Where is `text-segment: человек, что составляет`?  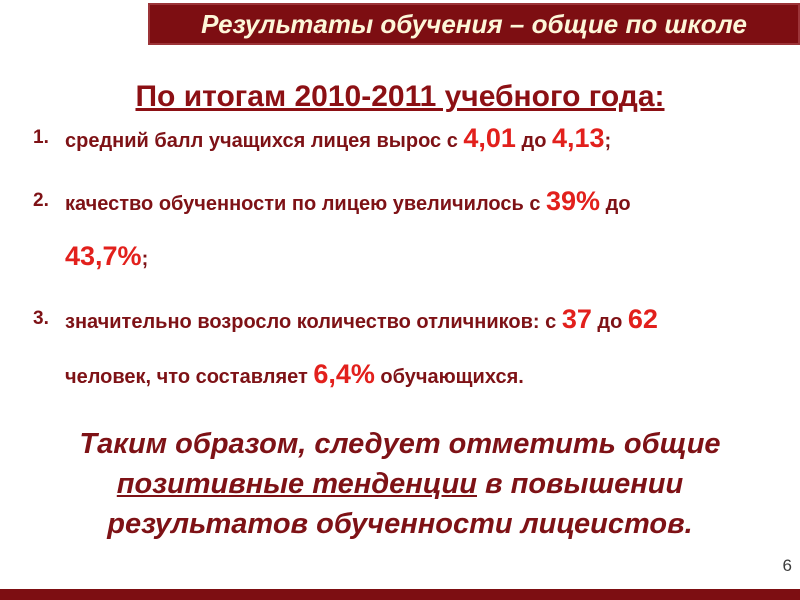 text-segment: человек, что составляет is located at coordinates (189, 377).